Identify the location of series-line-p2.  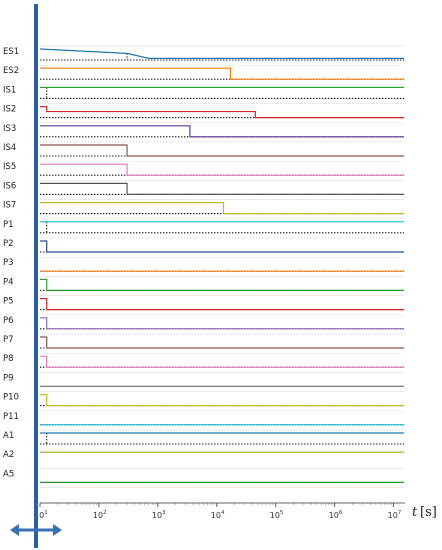
(222, 246).